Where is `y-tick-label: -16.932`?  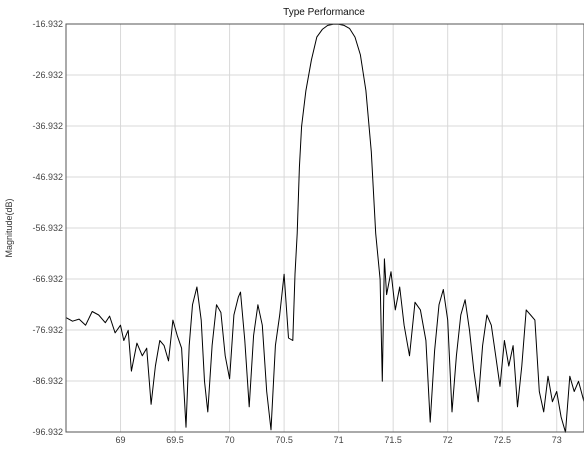 y-tick-label: -16.932 is located at coordinates (47, 24).